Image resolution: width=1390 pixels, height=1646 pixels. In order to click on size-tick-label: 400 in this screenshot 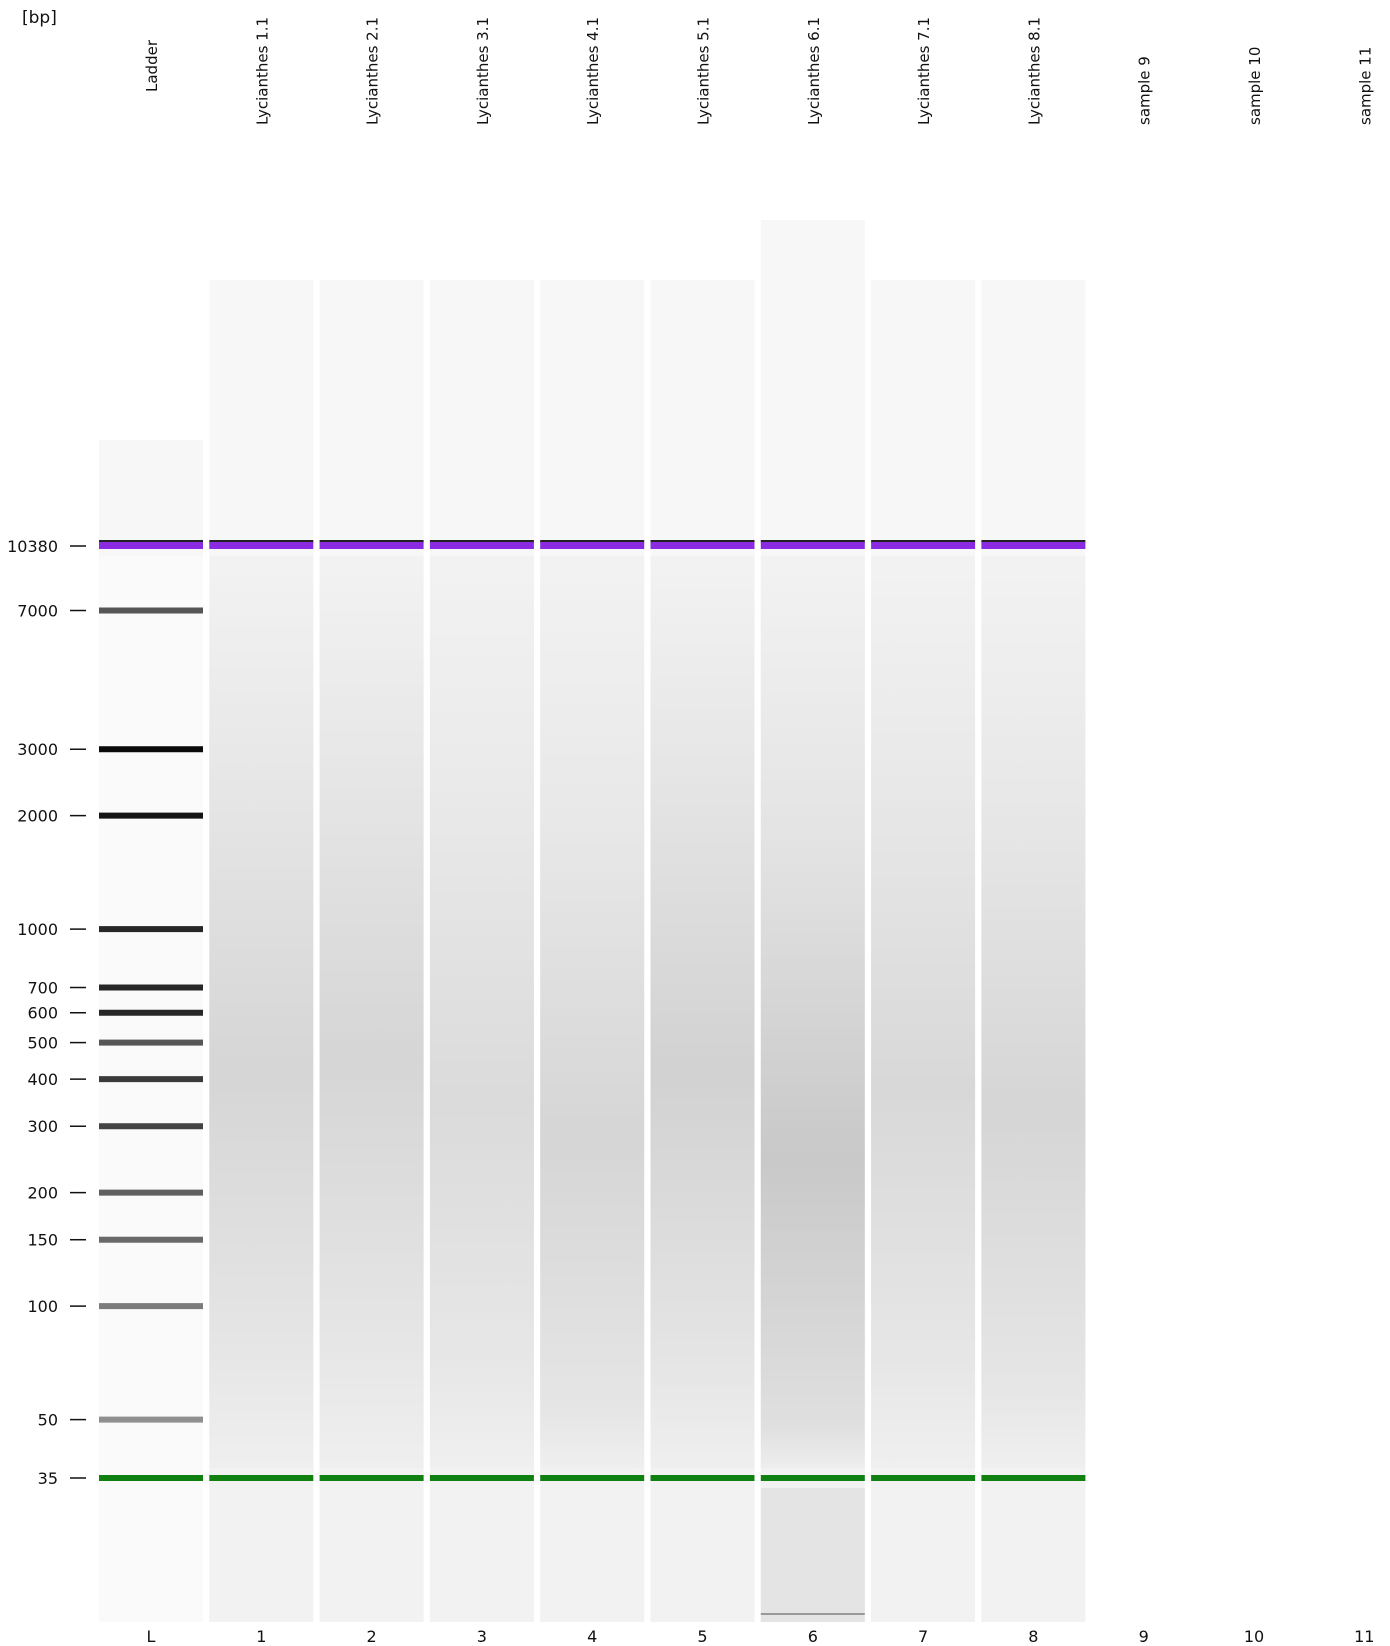, I will do `click(42, 1079)`.